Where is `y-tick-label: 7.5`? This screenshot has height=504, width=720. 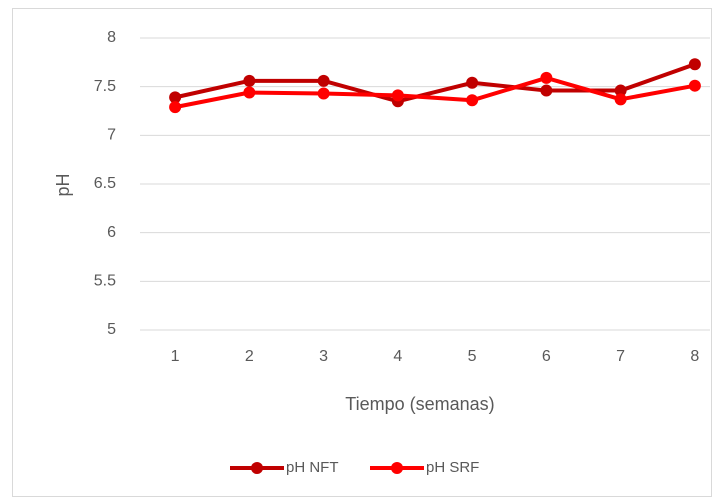 y-tick-label: 7.5 is located at coordinates (105, 86).